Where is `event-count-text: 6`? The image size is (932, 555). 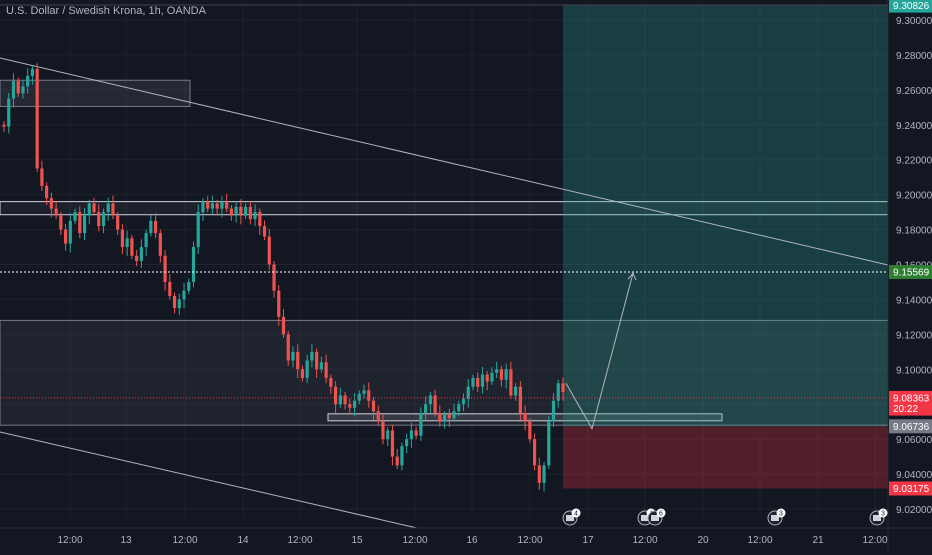 event-count-text: 6 is located at coordinates (661, 514).